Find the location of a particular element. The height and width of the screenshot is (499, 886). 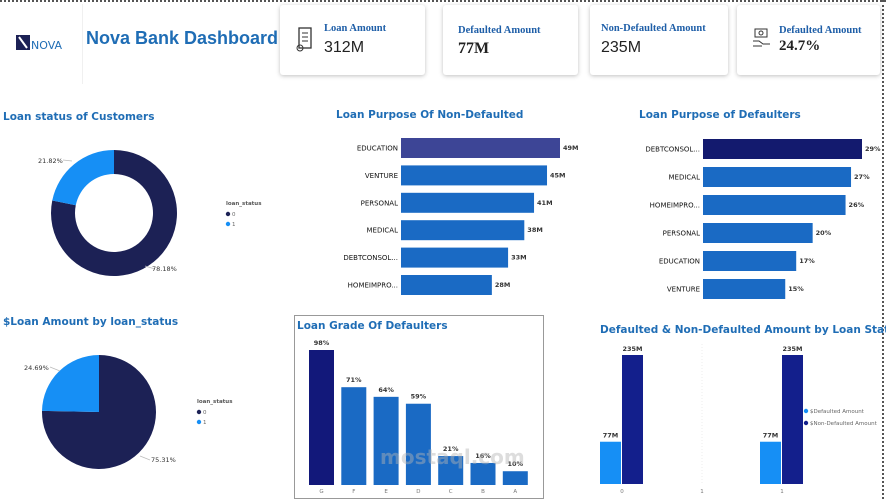

kpi-card-defaulted-amount: Defaulted Amount 77M is located at coordinates (510, 40).